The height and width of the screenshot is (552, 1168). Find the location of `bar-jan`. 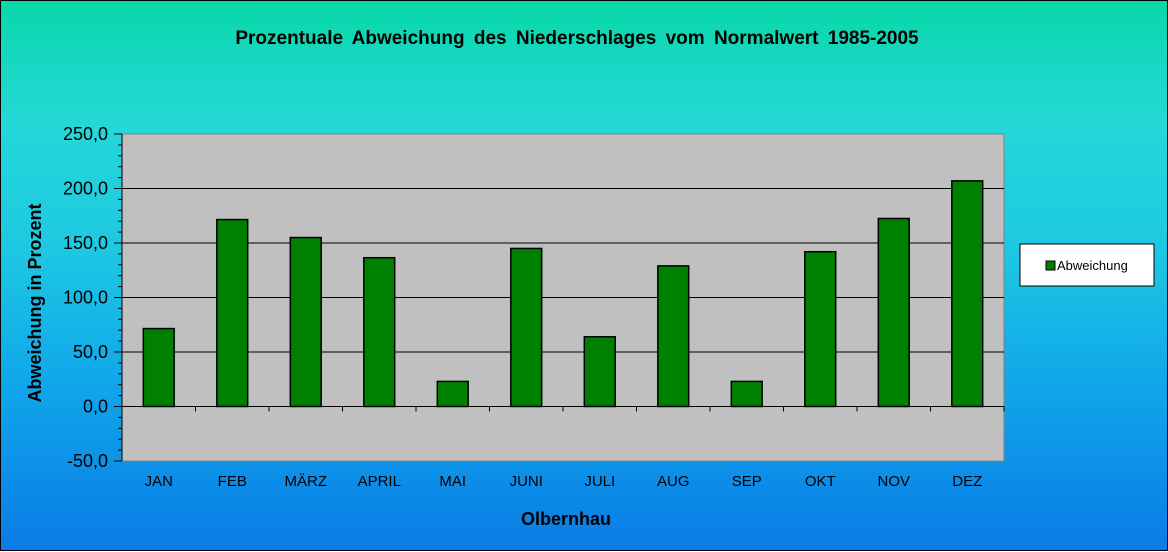

bar-jan is located at coordinates (158, 367).